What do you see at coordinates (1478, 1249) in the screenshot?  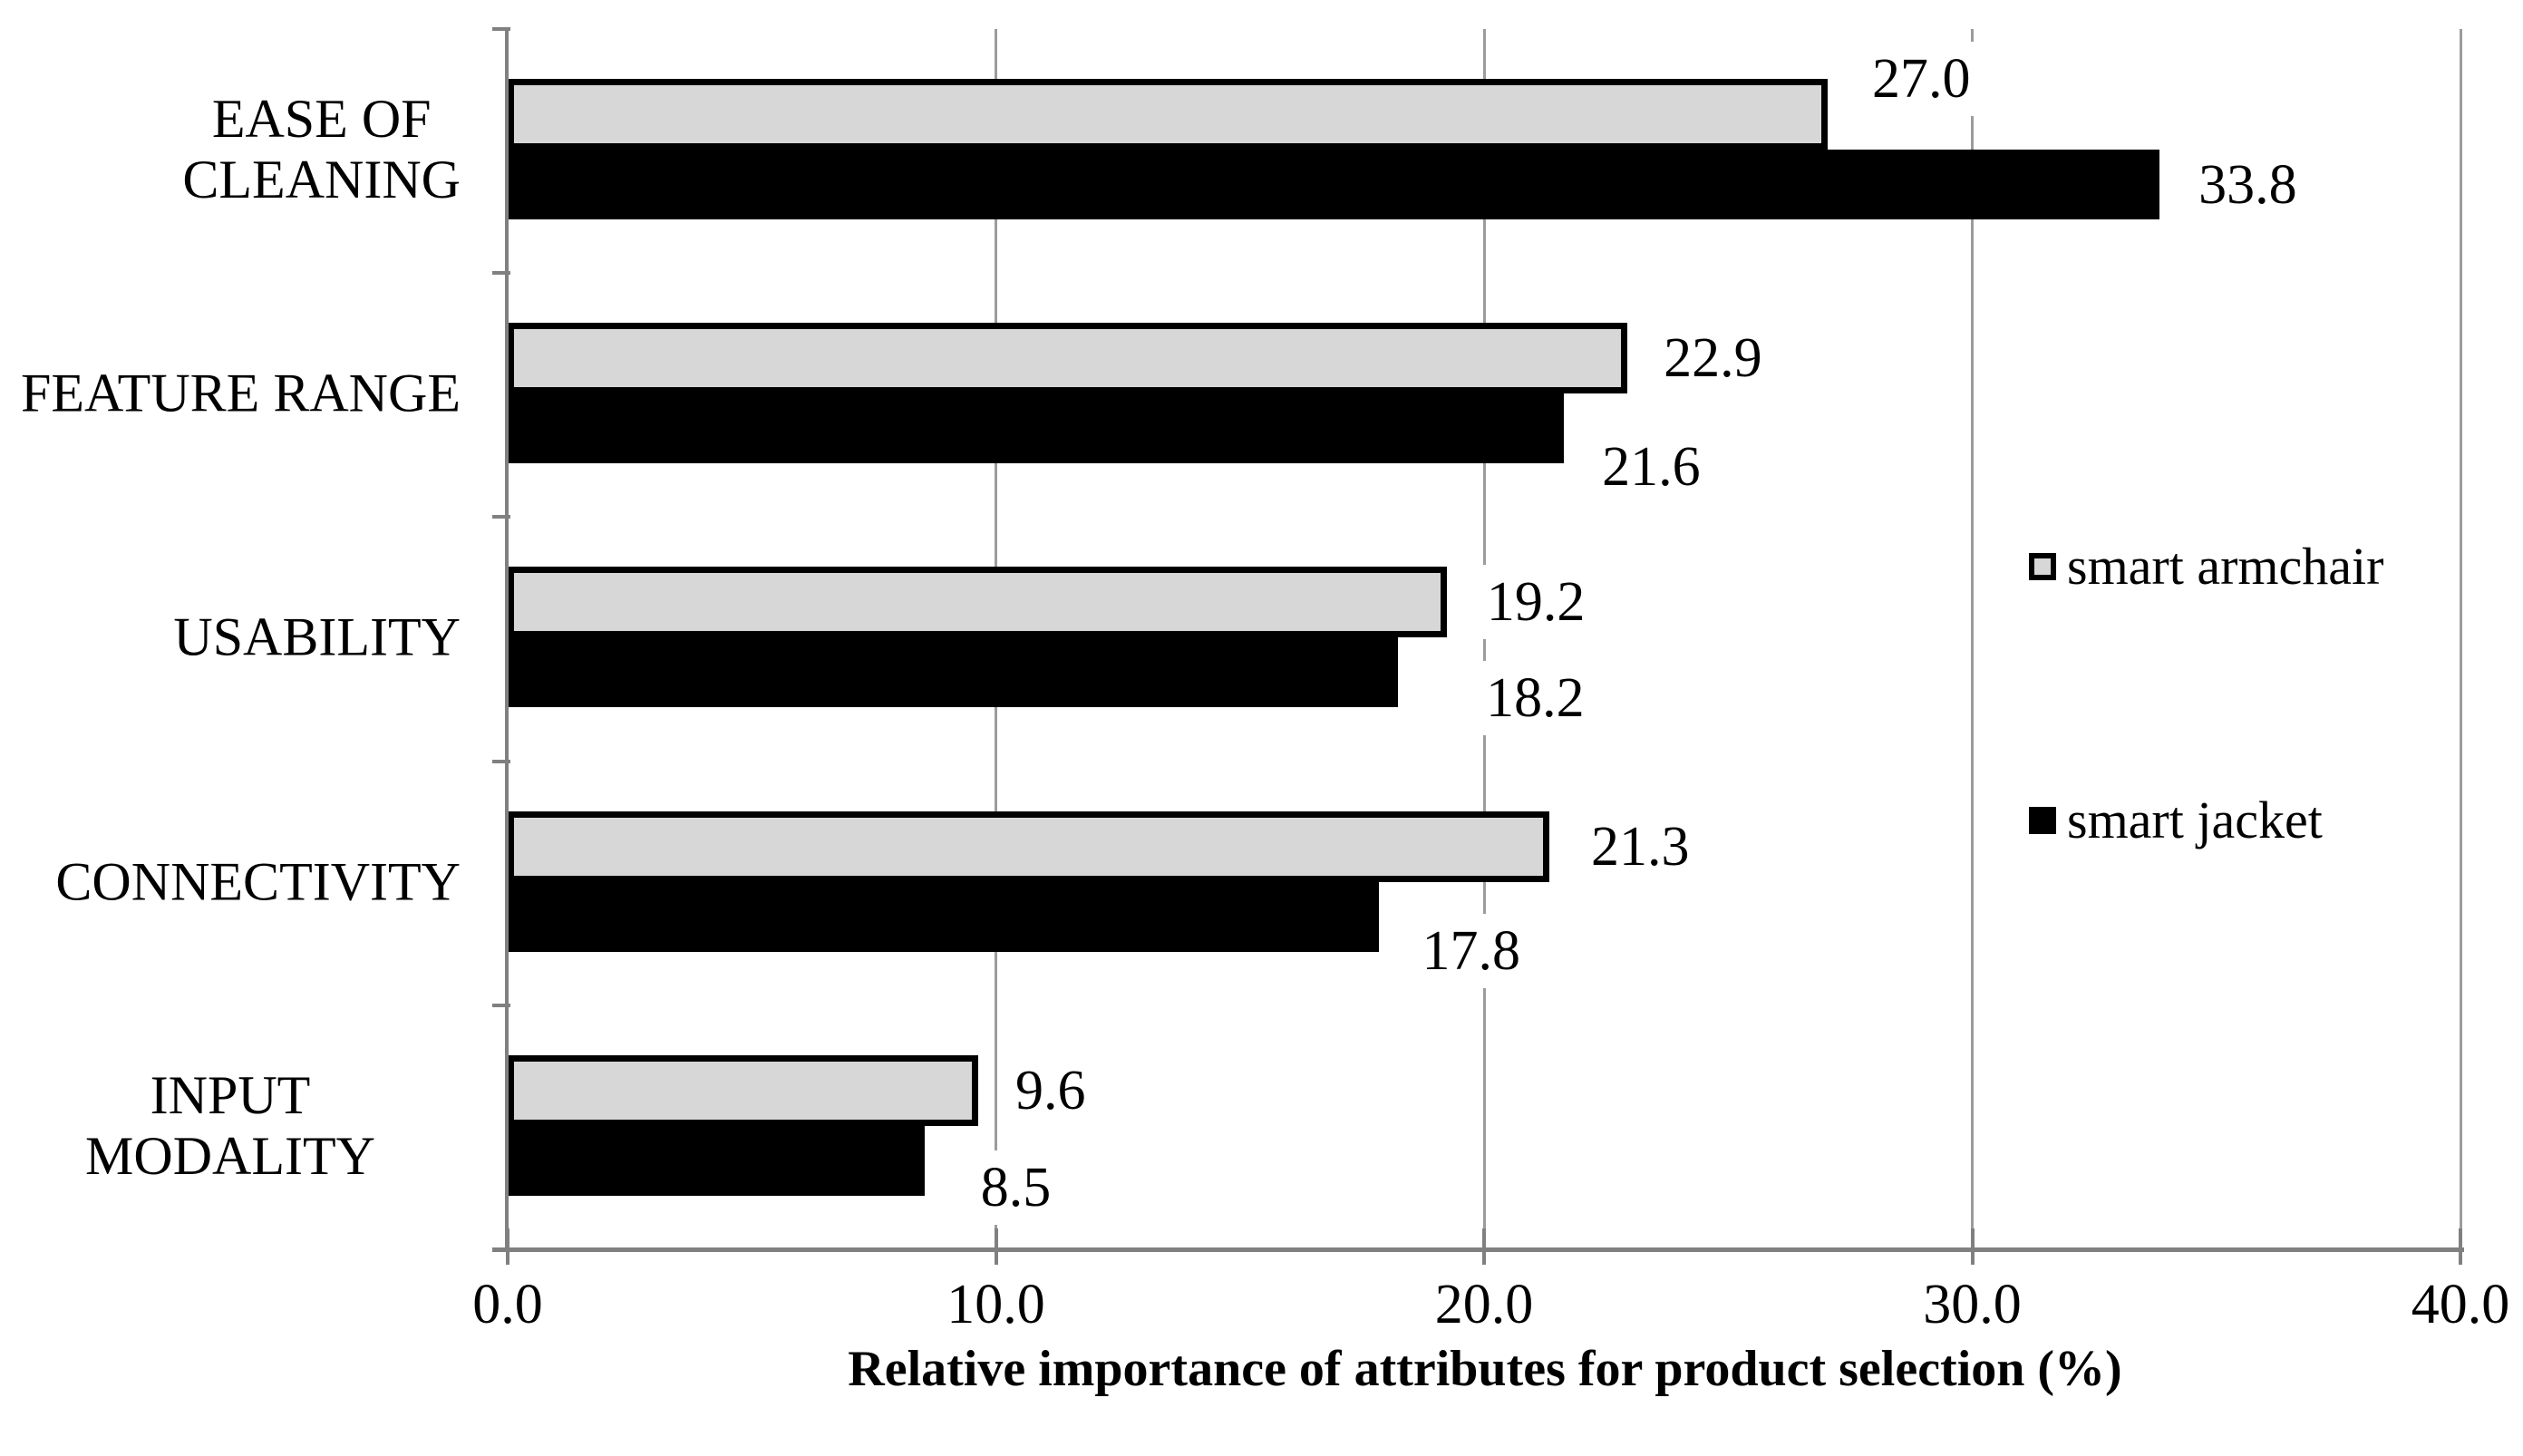 I see `x-axis-line` at bounding box center [1478, 1249].